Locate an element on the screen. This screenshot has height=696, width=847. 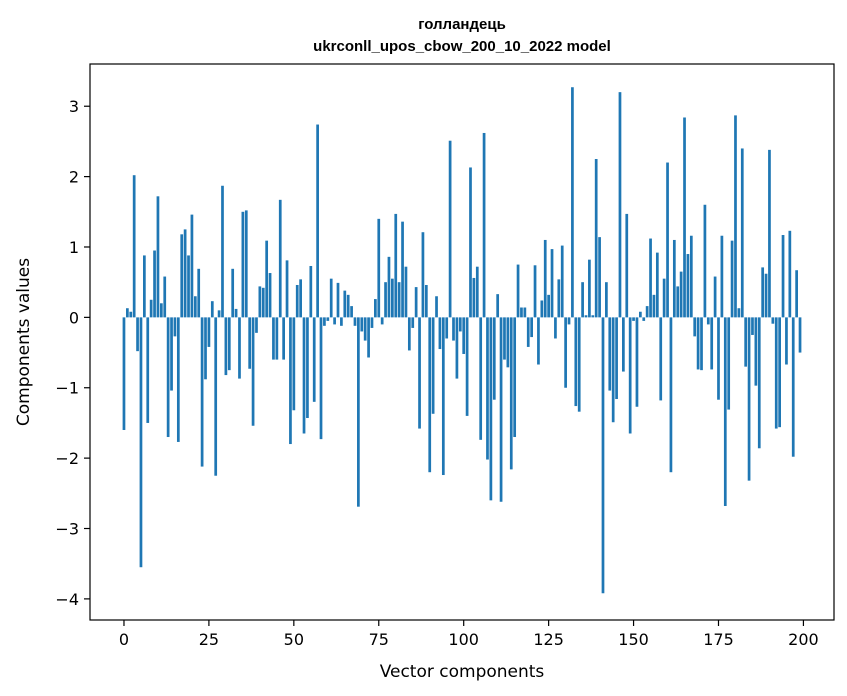
x-axis-ticks: 0 25 50 75 100 125 150 175 200 is located at coordinates (469, 634).